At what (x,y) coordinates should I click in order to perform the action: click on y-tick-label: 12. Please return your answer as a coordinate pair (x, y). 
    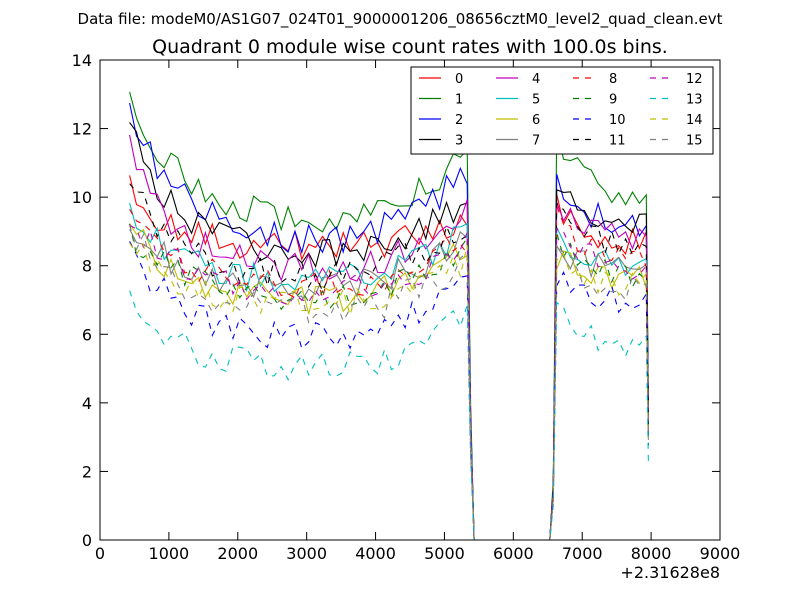
    Looking at the image, I should click on (82, 129).